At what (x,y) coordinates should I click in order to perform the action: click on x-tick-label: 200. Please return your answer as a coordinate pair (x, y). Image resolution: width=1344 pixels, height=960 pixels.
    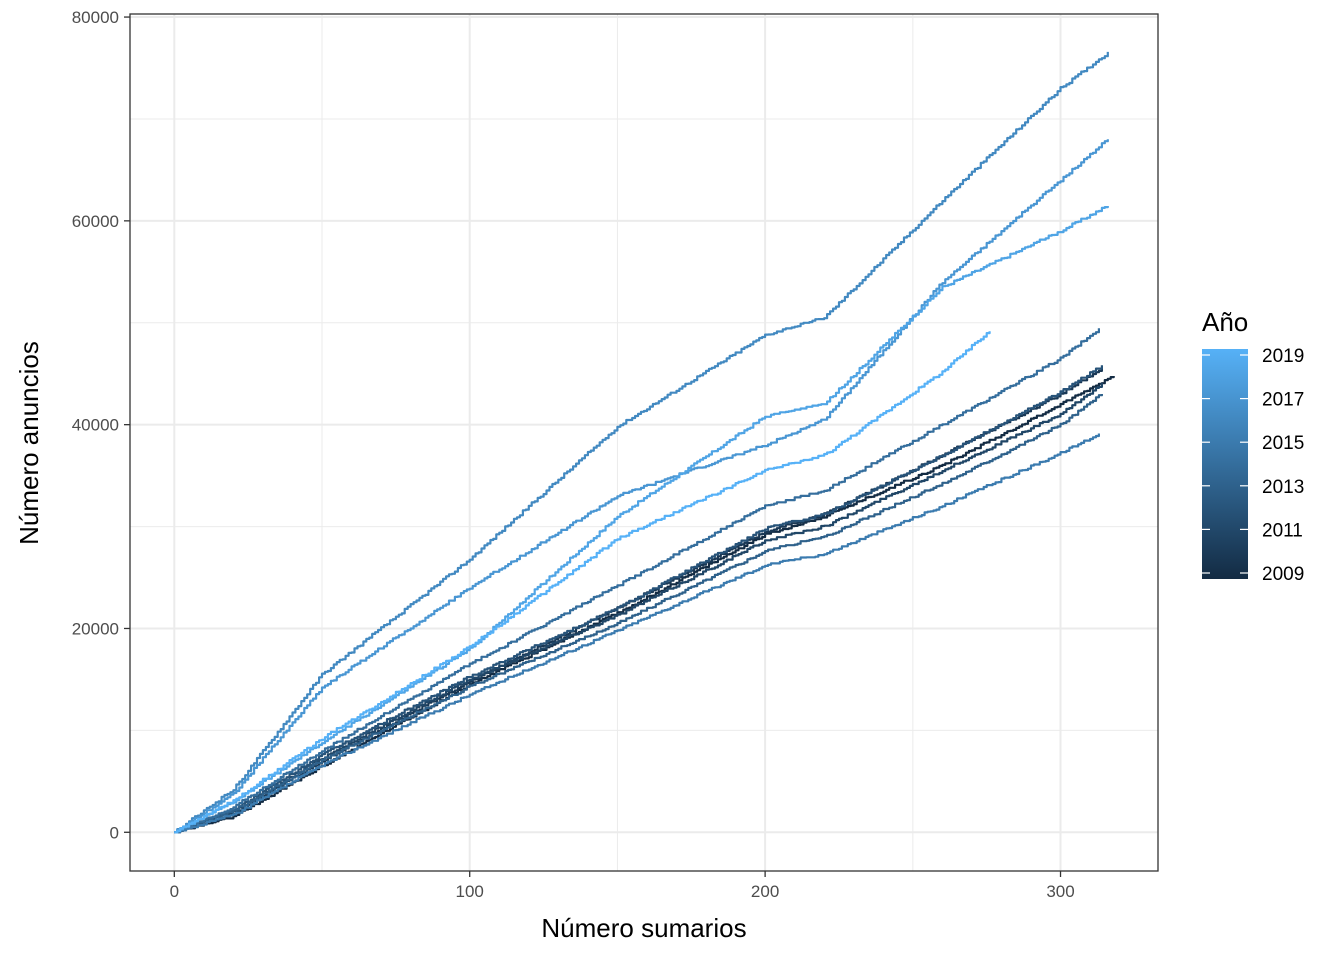
    Looking at the image, I should click on (765, 891).